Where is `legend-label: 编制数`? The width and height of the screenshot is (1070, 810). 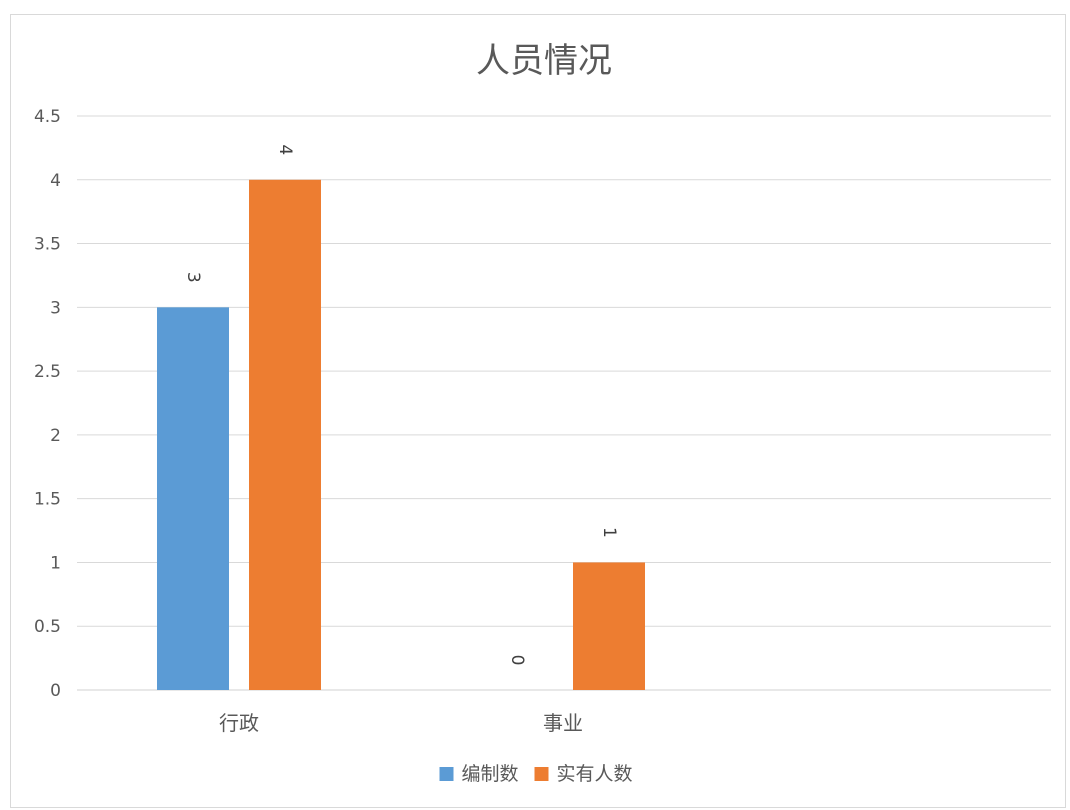
legend-label: 编制数 is located at coordinates (490, 774).